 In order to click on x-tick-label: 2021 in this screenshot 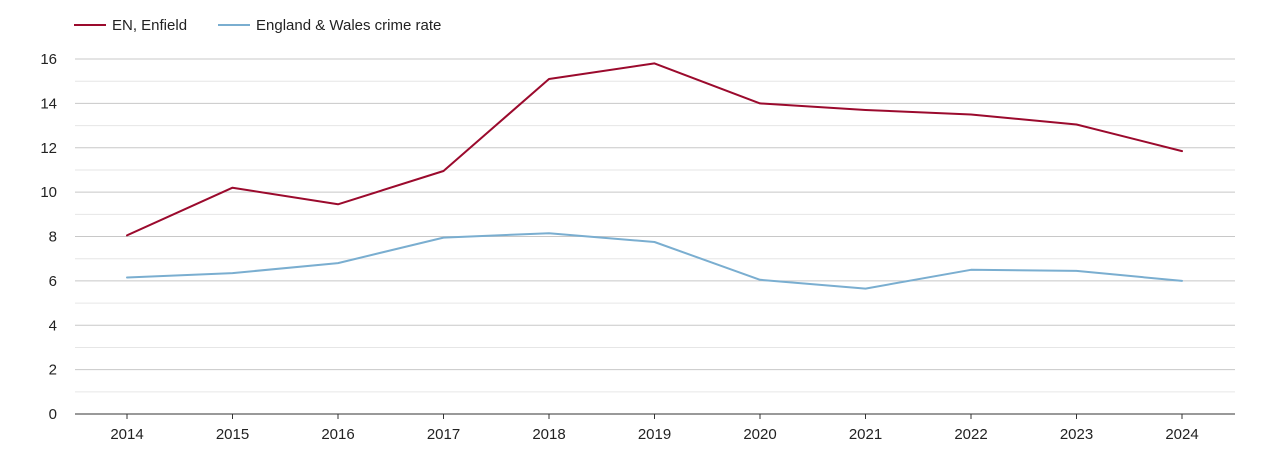, I will do `click(865, 434)`.